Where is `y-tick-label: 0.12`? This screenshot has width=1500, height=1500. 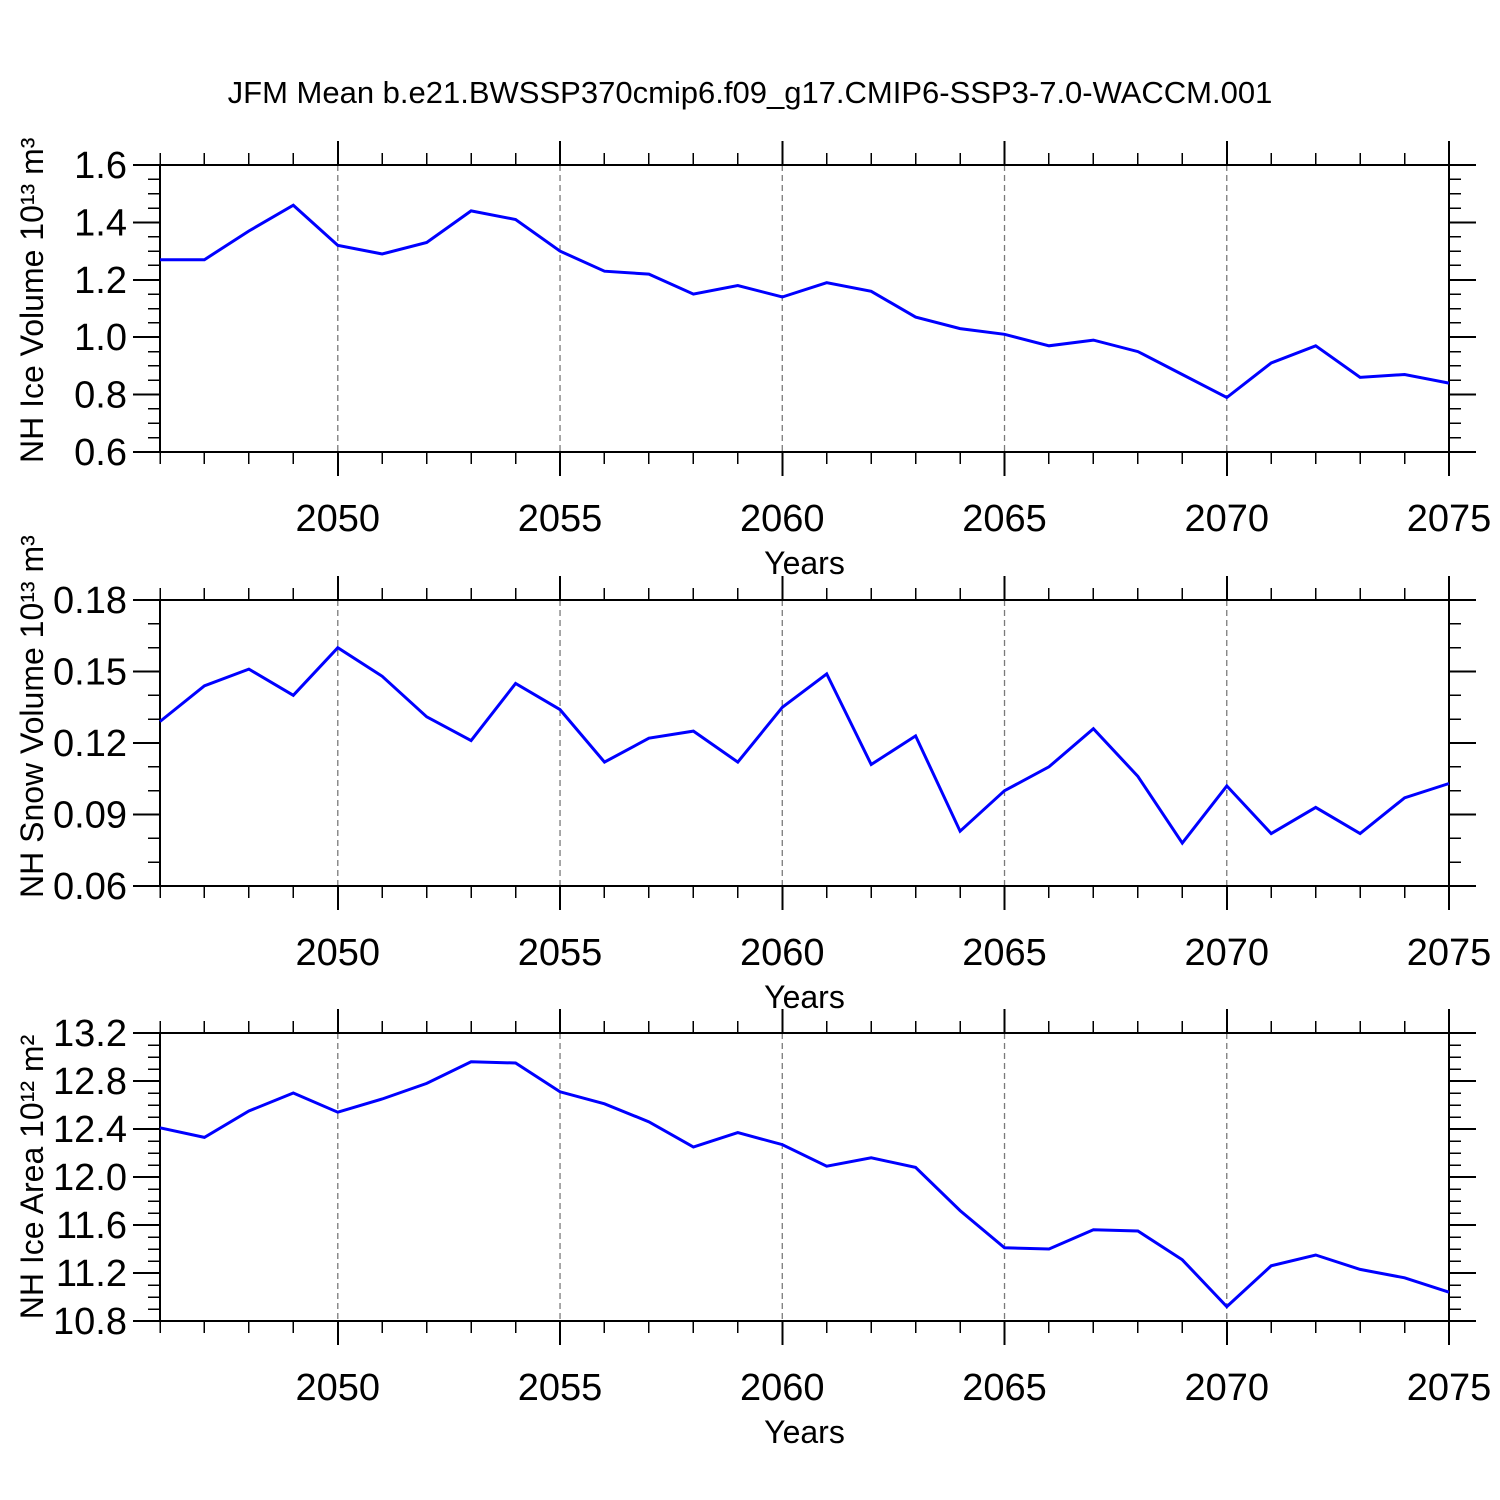
y-tick-label: 0.12 is located at coordinates (90, 744).